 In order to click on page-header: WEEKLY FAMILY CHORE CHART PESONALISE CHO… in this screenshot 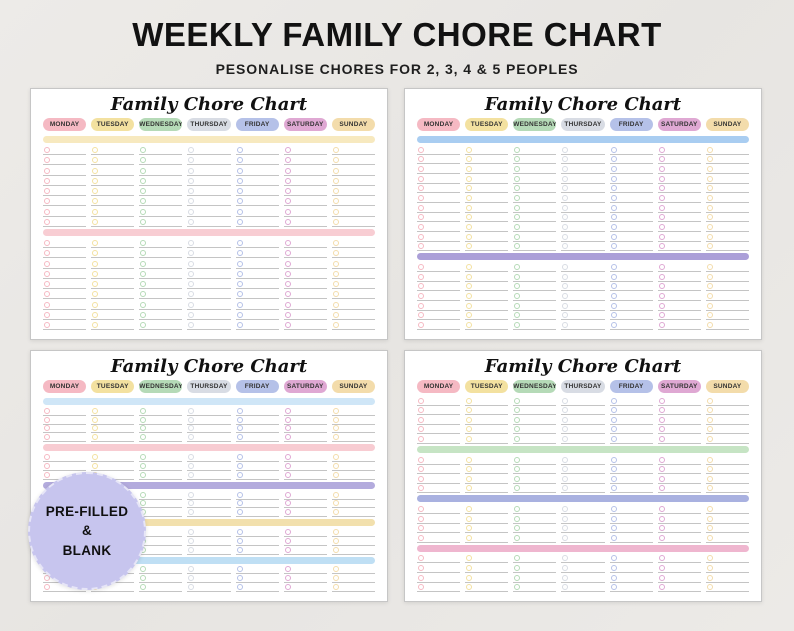, I will do `click(397, 38)`.